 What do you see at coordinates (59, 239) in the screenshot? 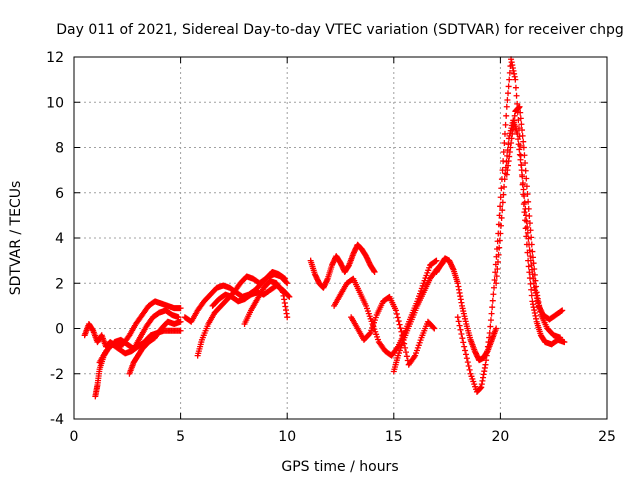
I see `y-tick-label: 4` at bounding box center [59, 239].